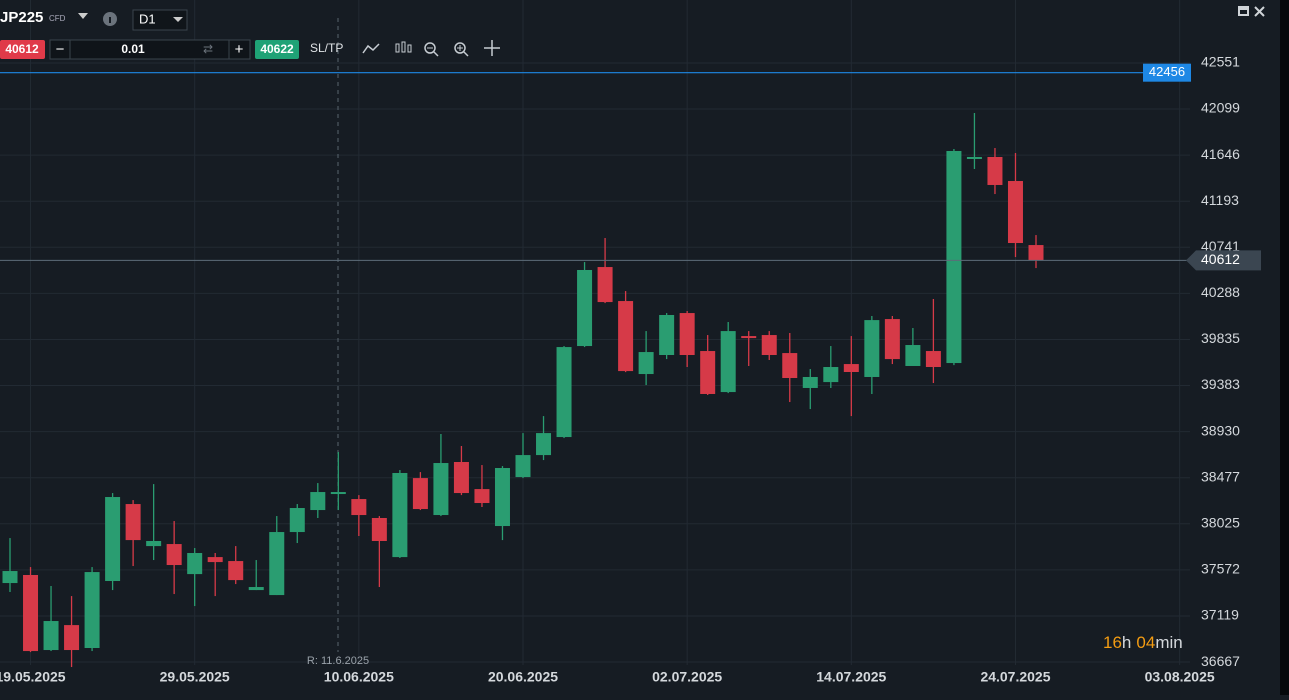  What do you see at coordinates (150, 49) in the screenshot?
I see `volume-box` at bounding box center [150, 49].